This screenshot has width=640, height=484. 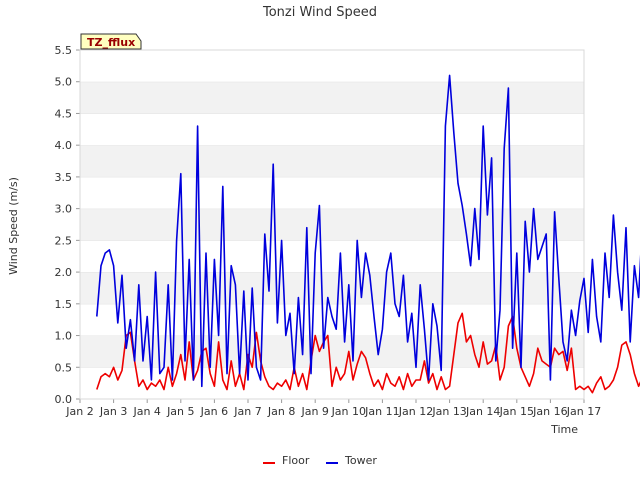 I want to click on y-tick-label: 1.0, so click(x=64, y=336).